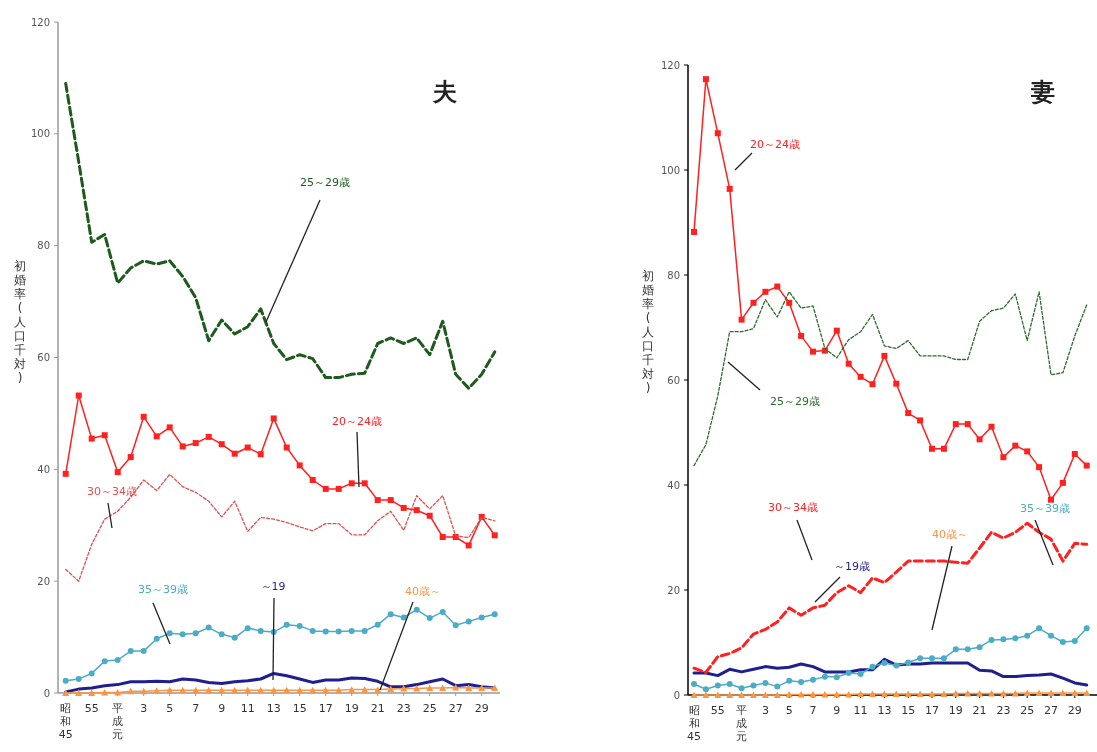  I want to click on y-tick-label: 20, so click(43, 581).